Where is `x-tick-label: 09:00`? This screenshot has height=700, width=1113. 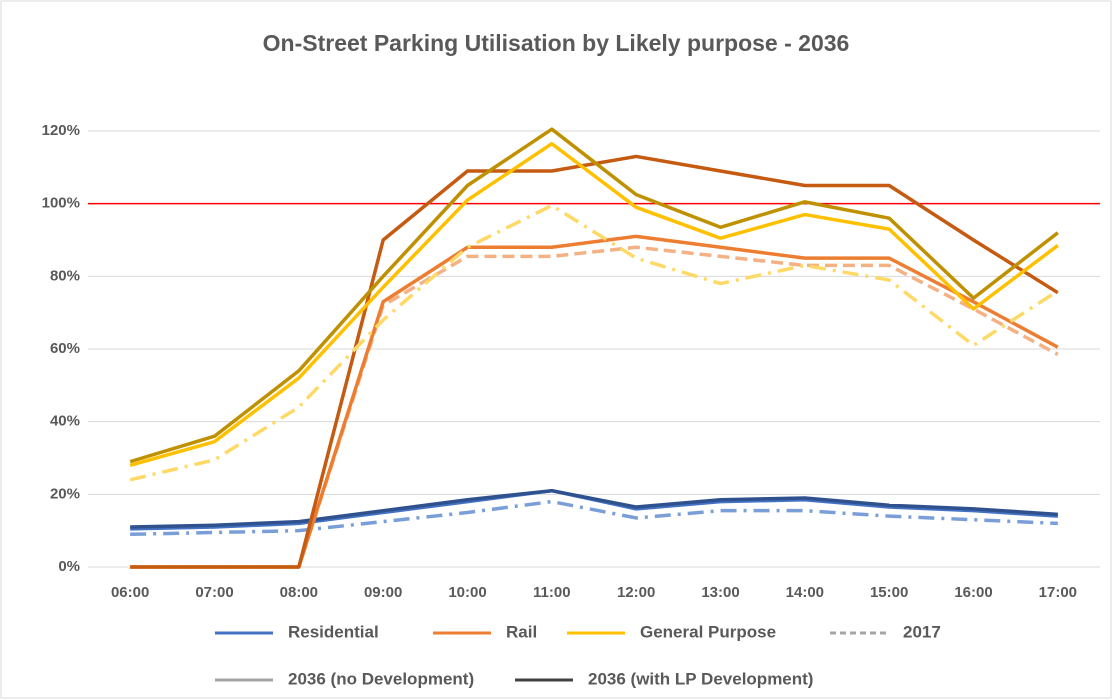
x-tick-label: 09:00 is located at coordinates (383, 592).